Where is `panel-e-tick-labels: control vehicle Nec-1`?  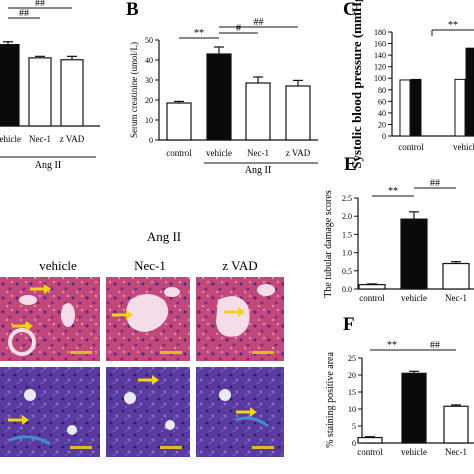
panel-e-tick-labels: control vehicle Nec-1 is located at coordinates (413, 298).